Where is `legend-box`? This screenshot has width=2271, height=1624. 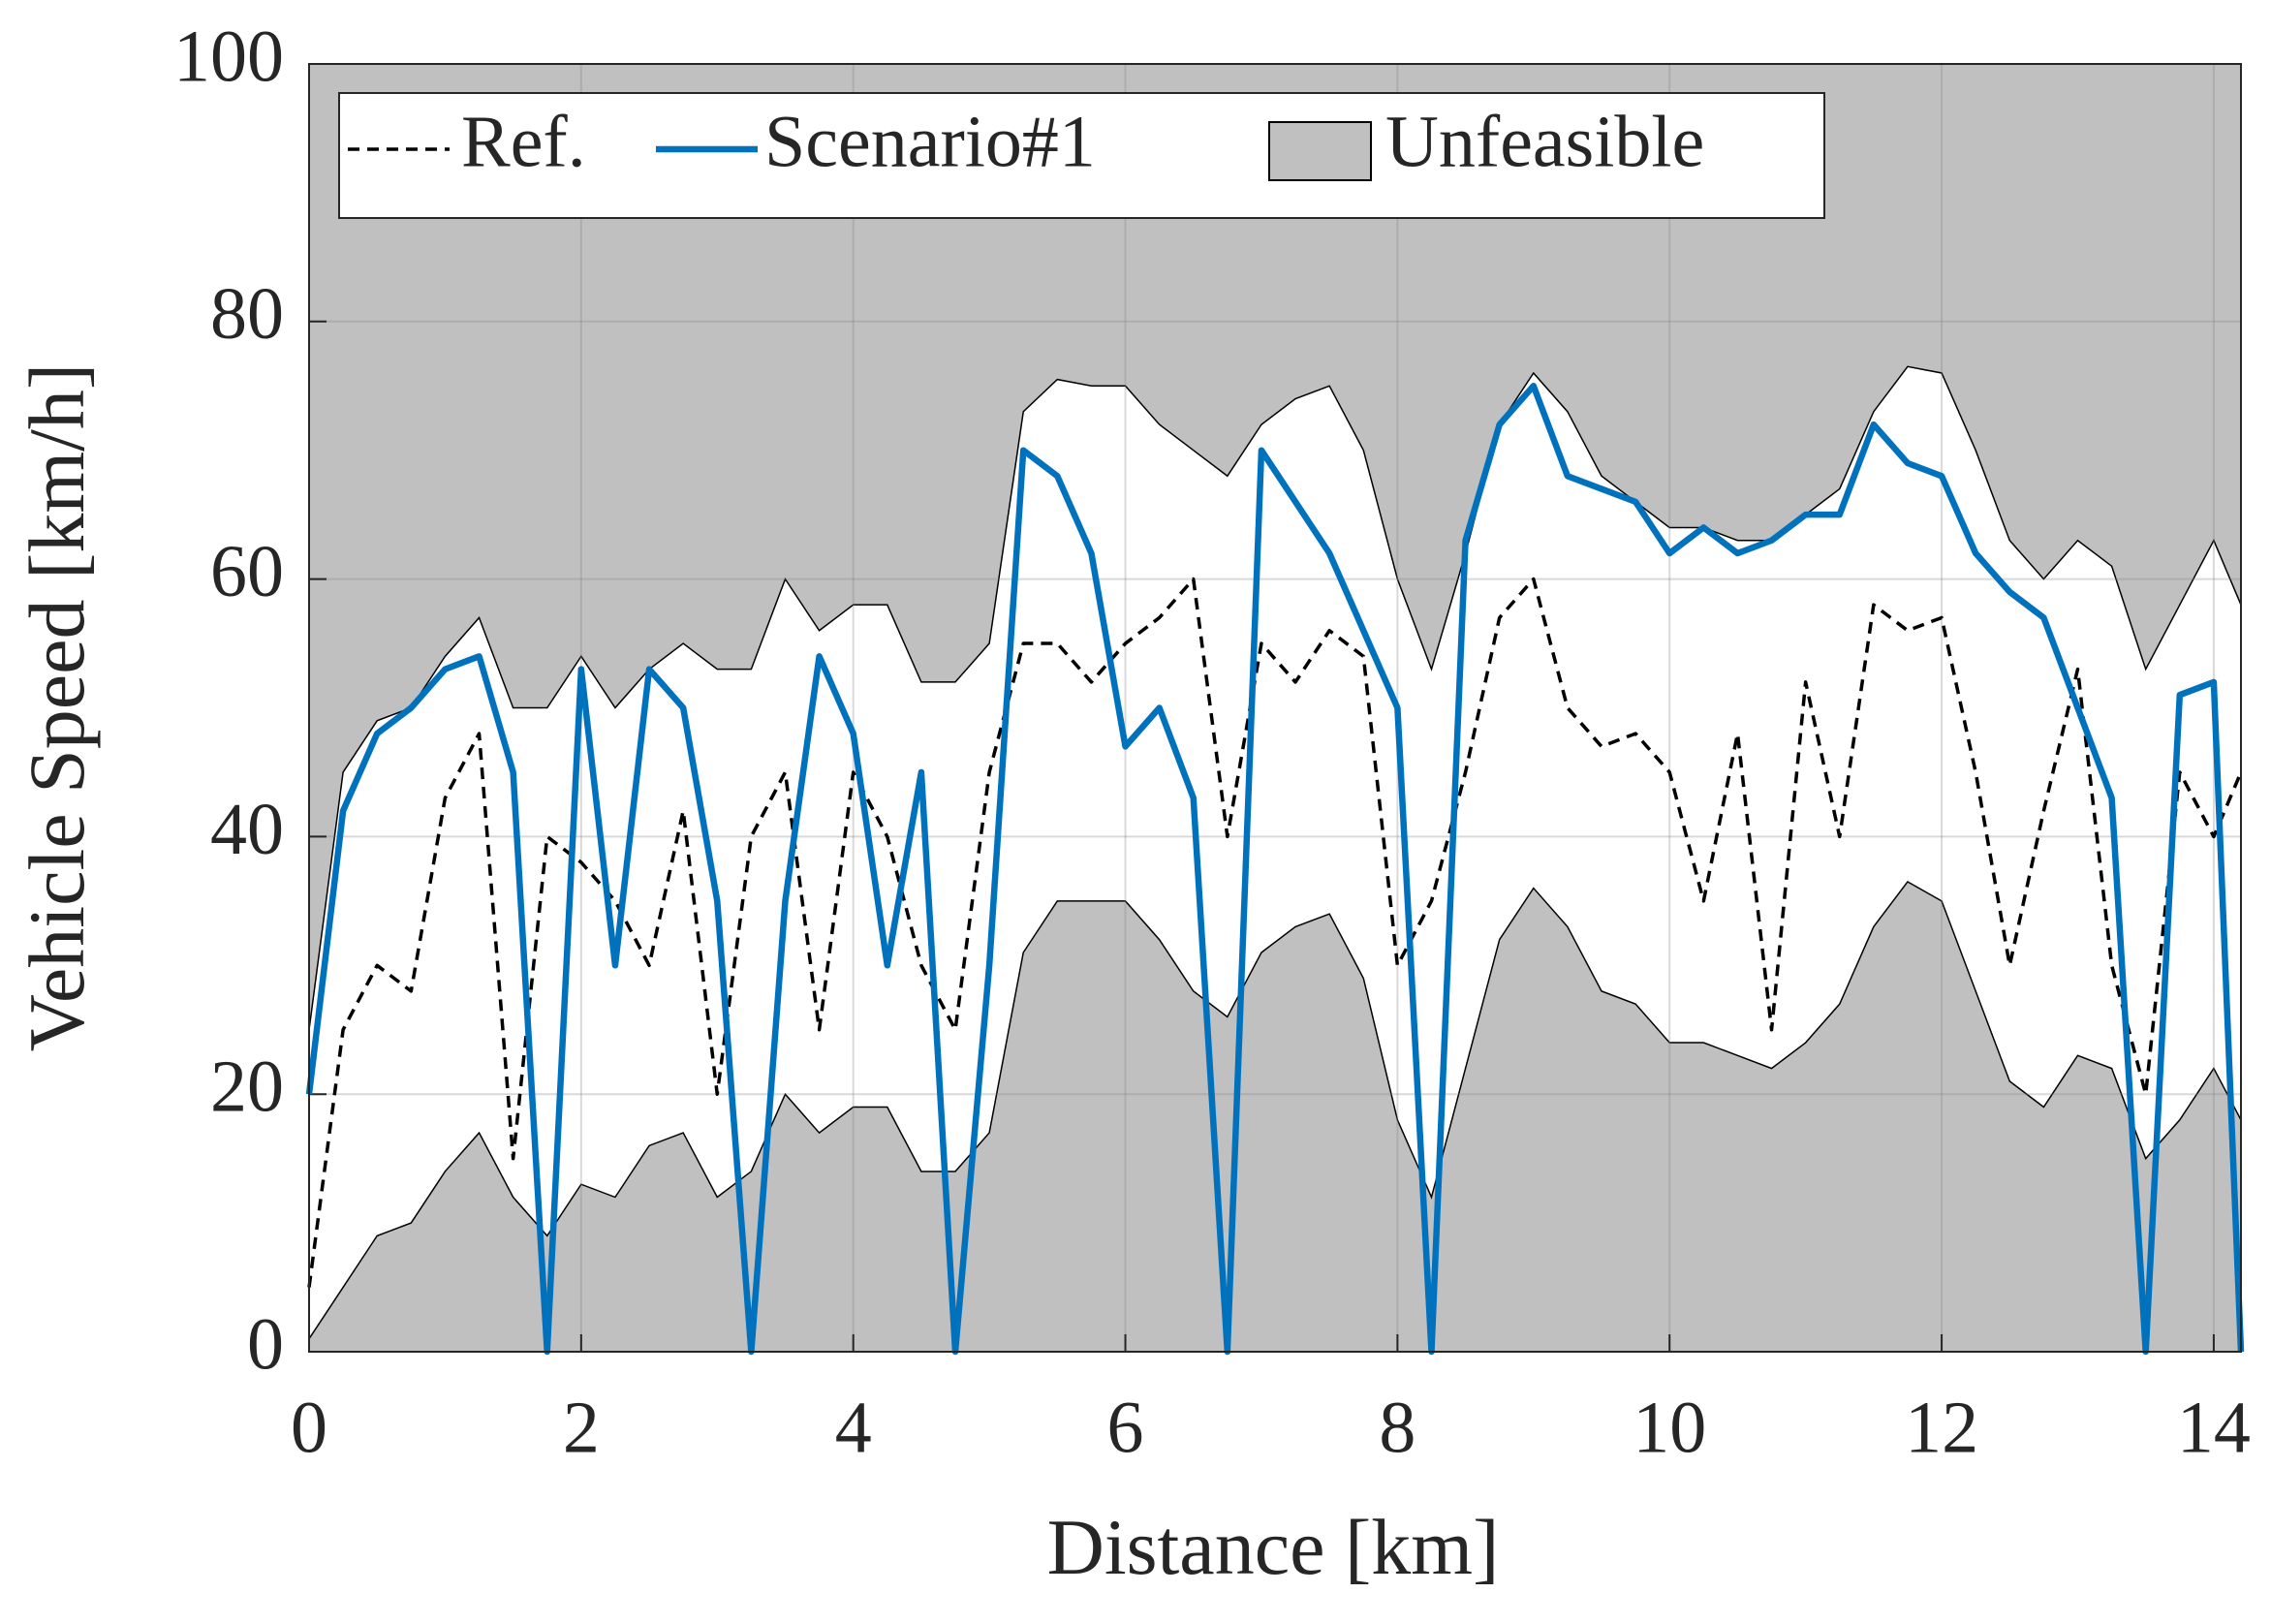 legend-box is located at coordinates (1081, 156).